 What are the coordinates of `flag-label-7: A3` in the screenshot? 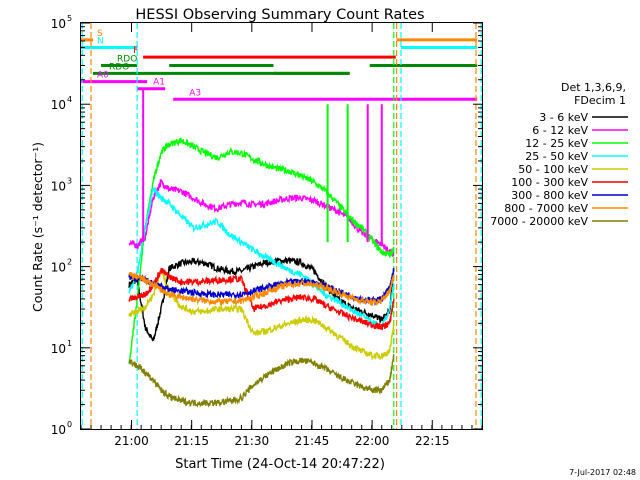 It's located at (195, 93).